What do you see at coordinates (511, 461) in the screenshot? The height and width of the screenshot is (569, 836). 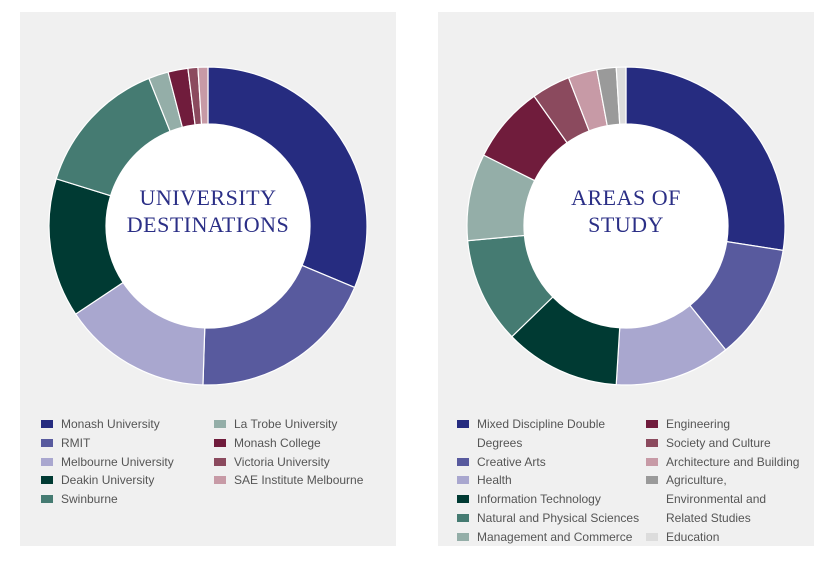 I see `legend-label: Creative Arts` at bounding box center [511, 461].